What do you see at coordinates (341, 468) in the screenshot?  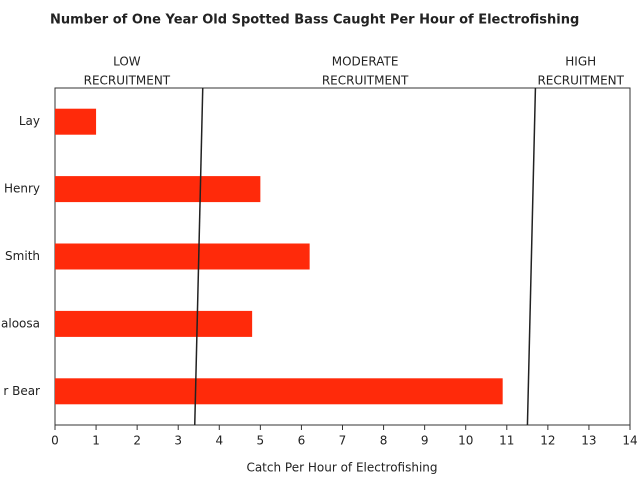 I see `x-axis-label: Catch Per Hour of Electrofishing` at bounding box center [341, 468].